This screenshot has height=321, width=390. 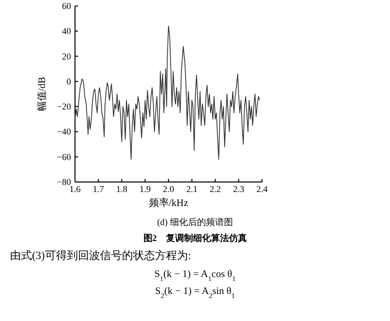 What do you see at coordinates (192, 189) in the screenshot?
I see `x-tick-label: 2.1` at bounding box center [192, 189].